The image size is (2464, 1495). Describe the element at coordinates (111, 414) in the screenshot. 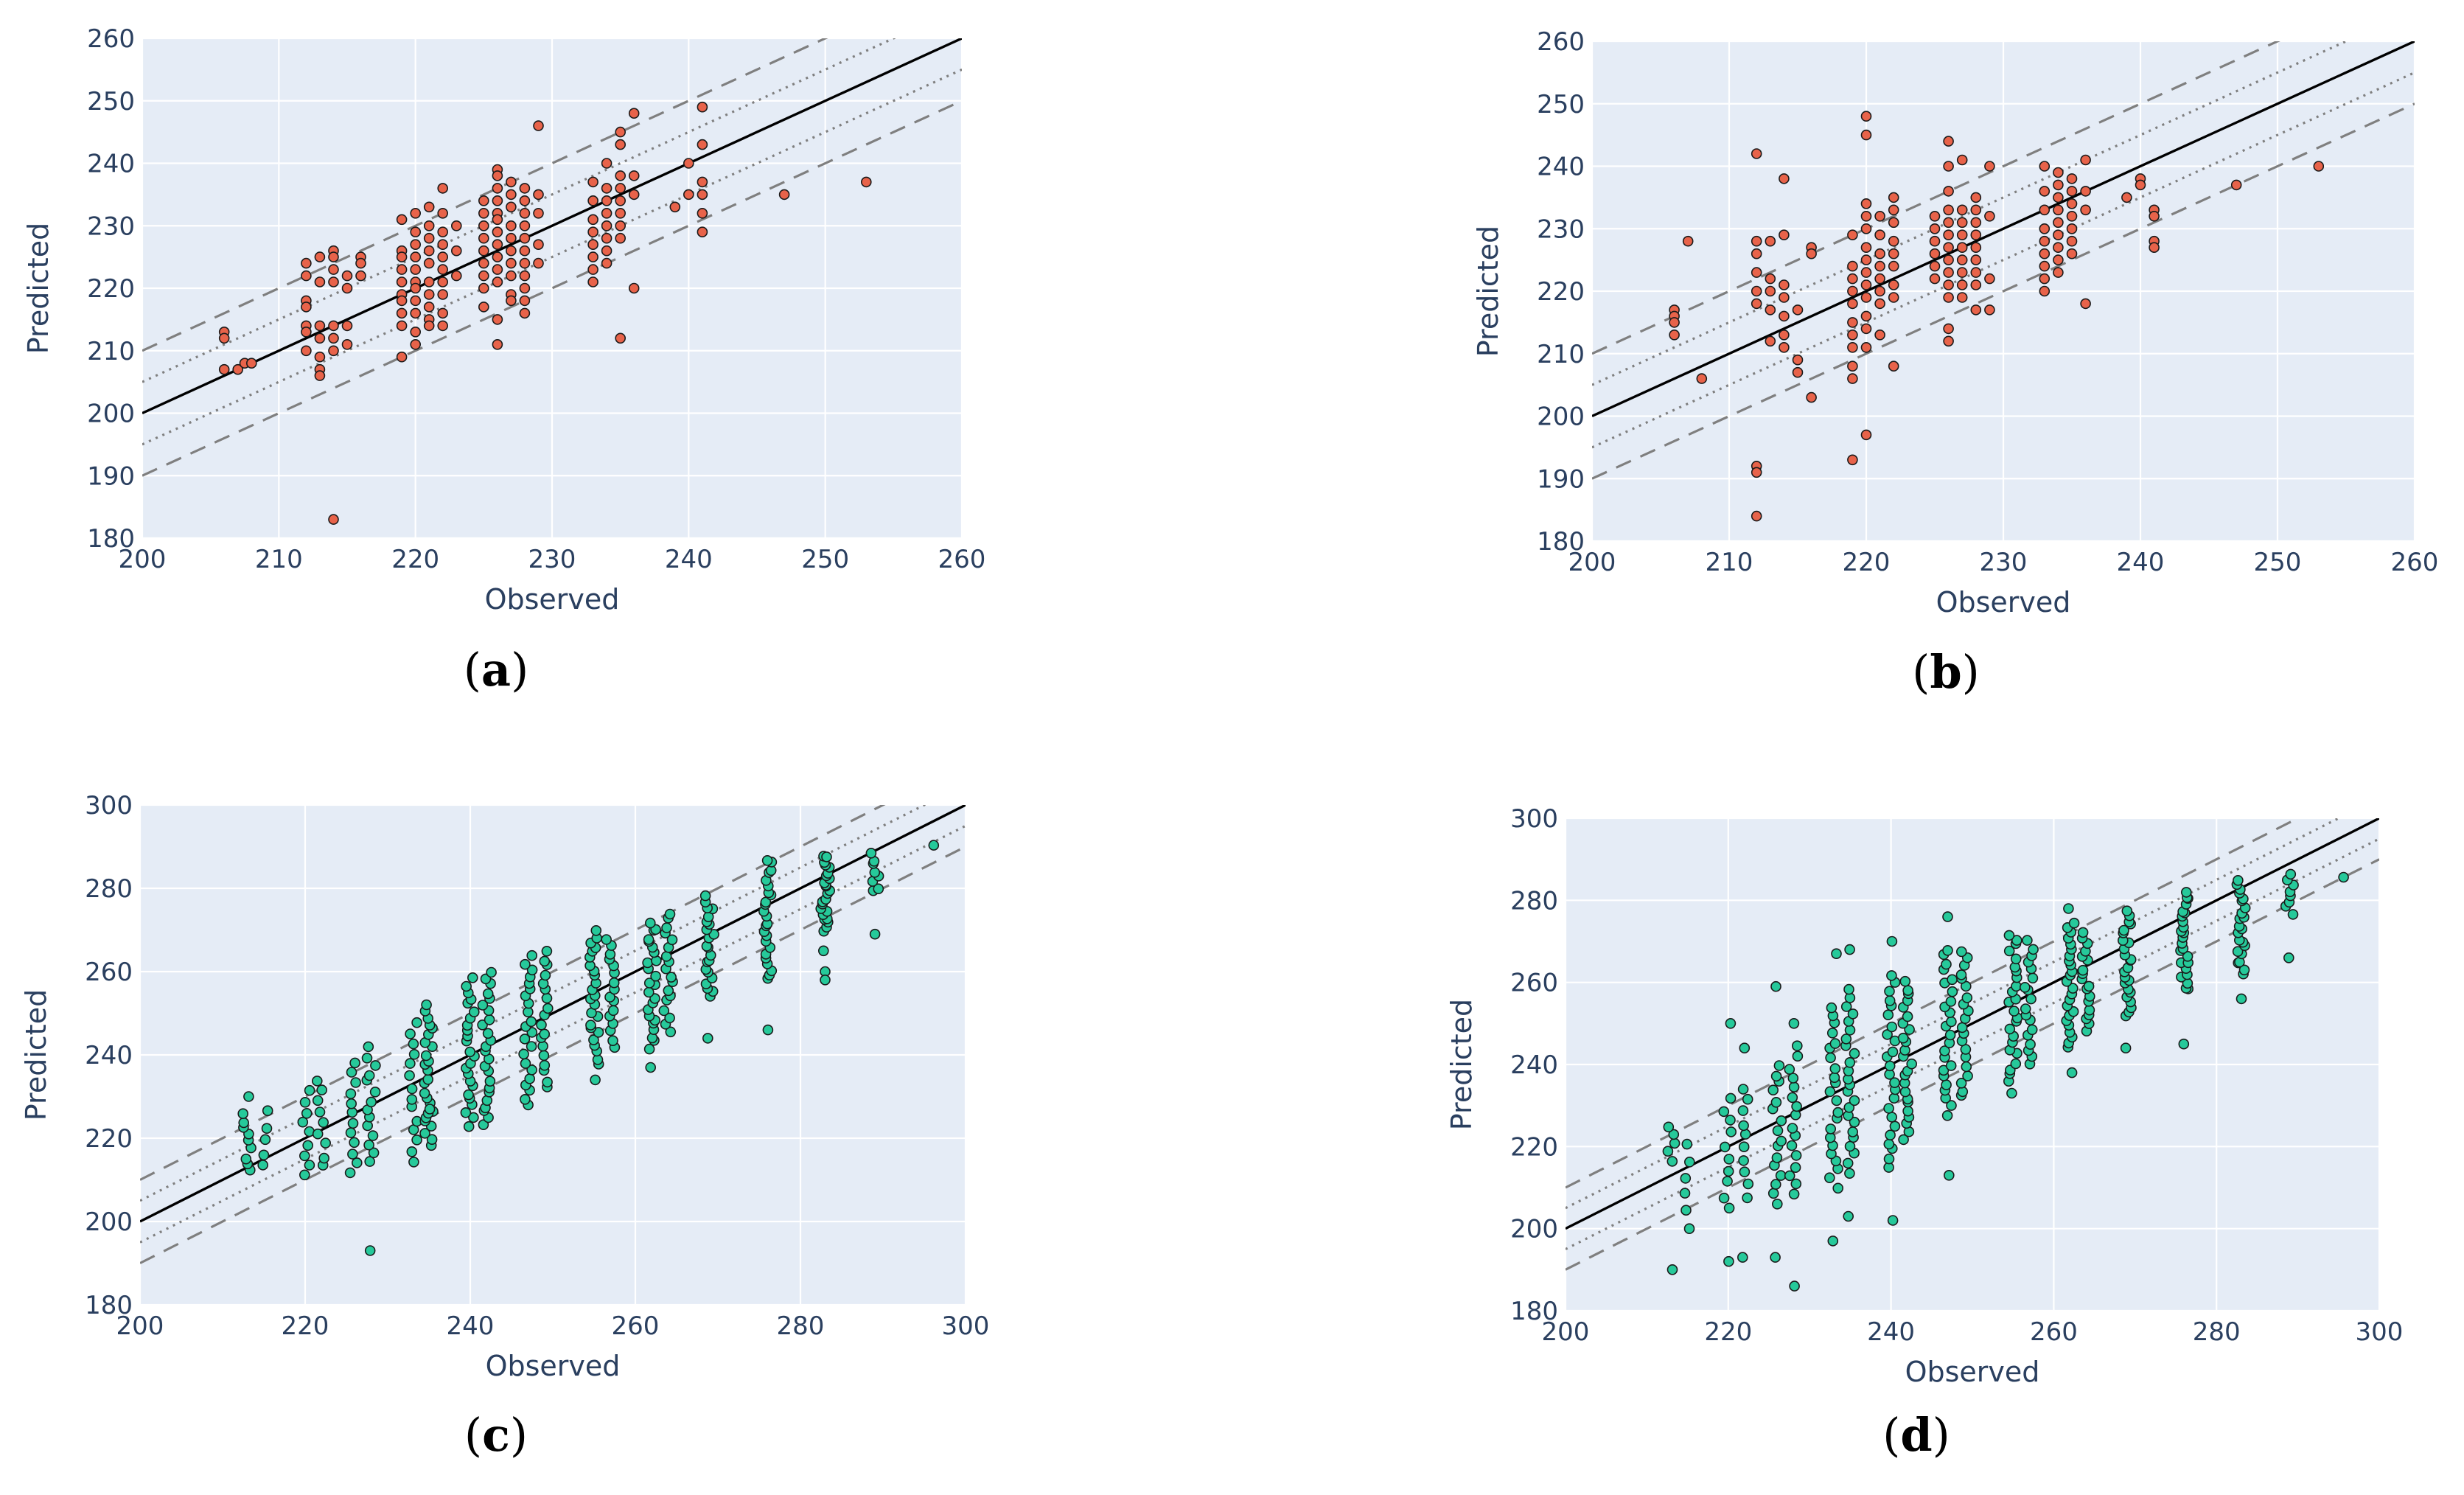

I see `y-tick-label: 200` at that location.